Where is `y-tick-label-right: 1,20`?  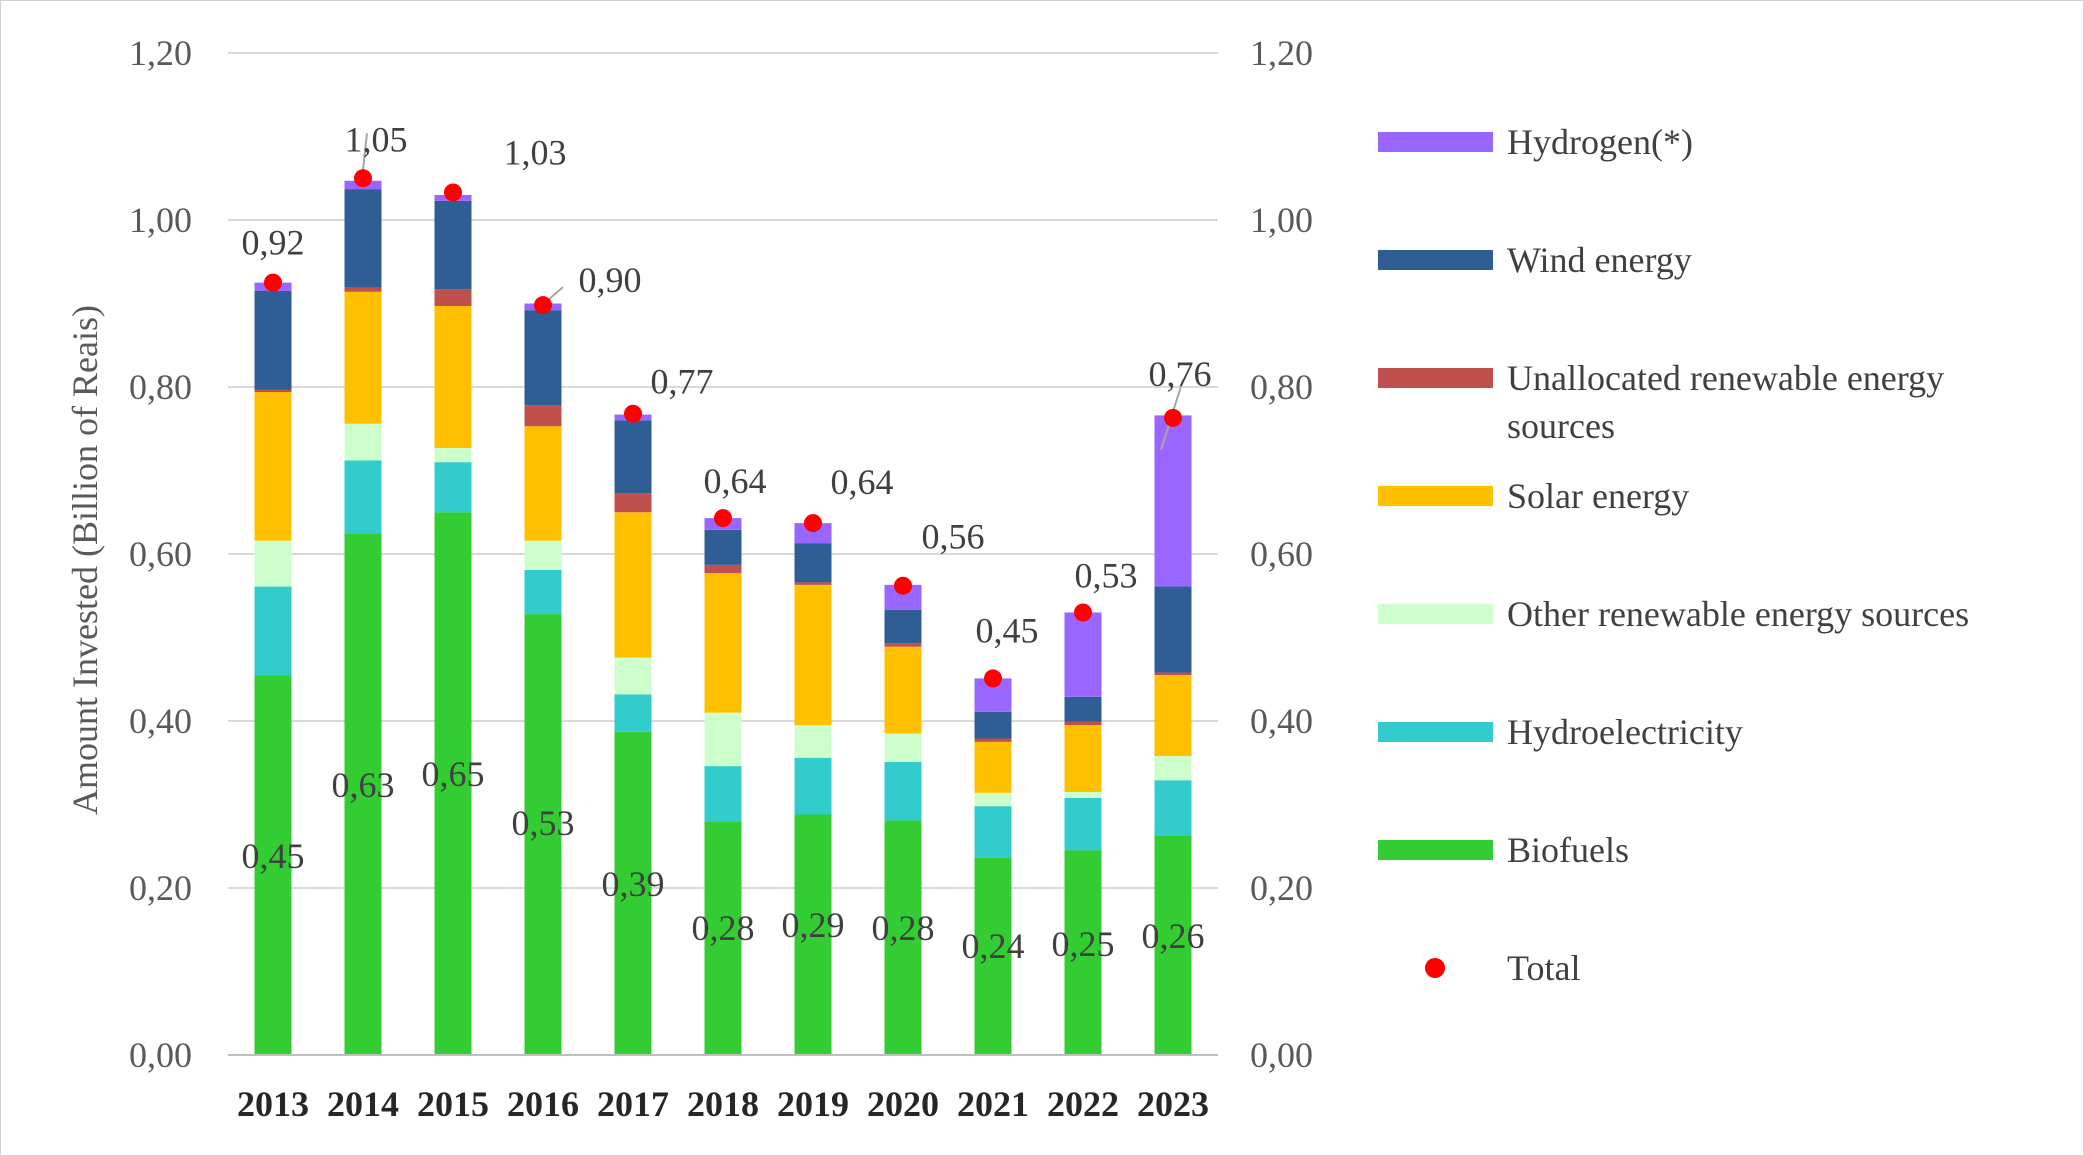 y-tick-label-right: 1,20 is located at coordinates (1281, 53).